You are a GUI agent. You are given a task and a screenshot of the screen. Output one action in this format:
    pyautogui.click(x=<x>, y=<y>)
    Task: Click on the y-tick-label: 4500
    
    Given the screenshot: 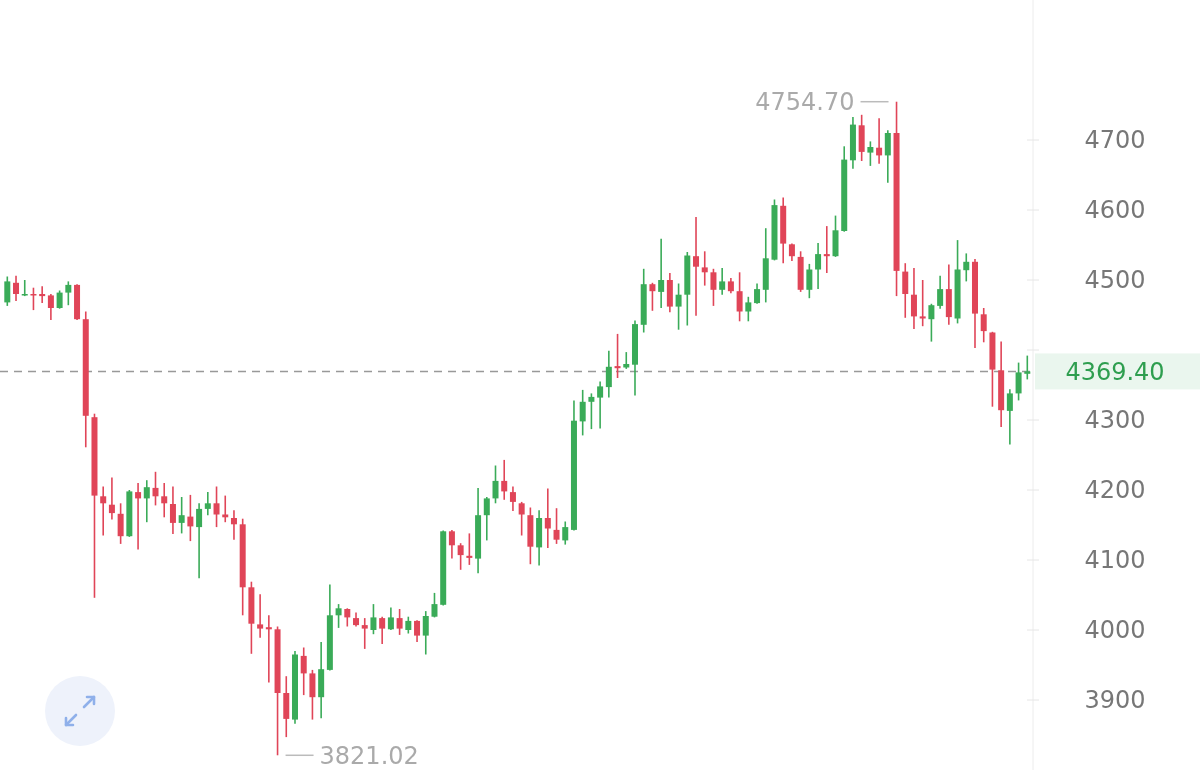 What is the action you would take?
    pyautogui.click(x=1115, y=280)
    